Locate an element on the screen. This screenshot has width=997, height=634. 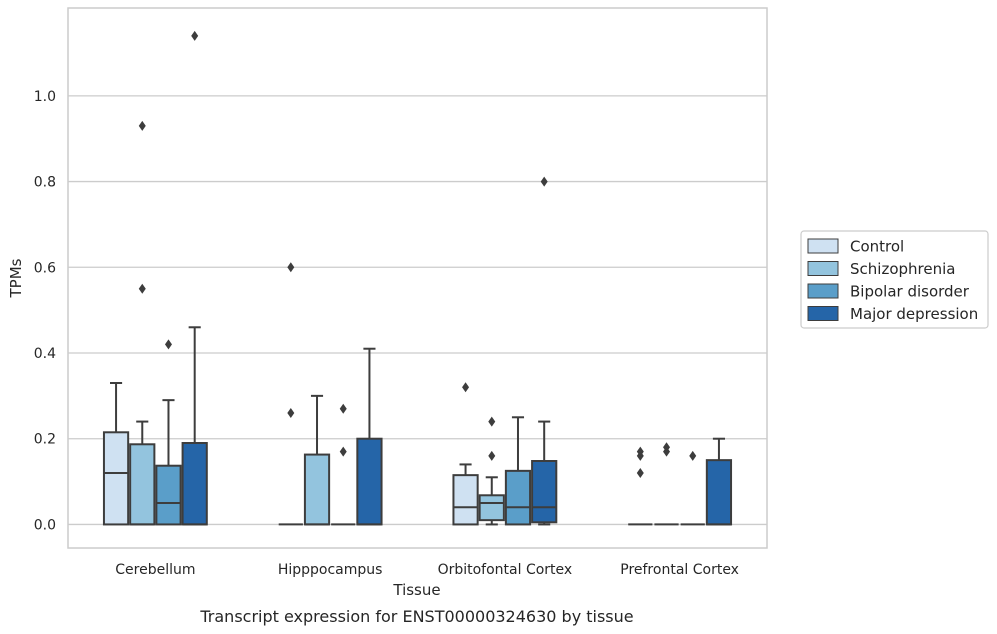
y-axis-title: TPMs is located at coordinates (16, 278).